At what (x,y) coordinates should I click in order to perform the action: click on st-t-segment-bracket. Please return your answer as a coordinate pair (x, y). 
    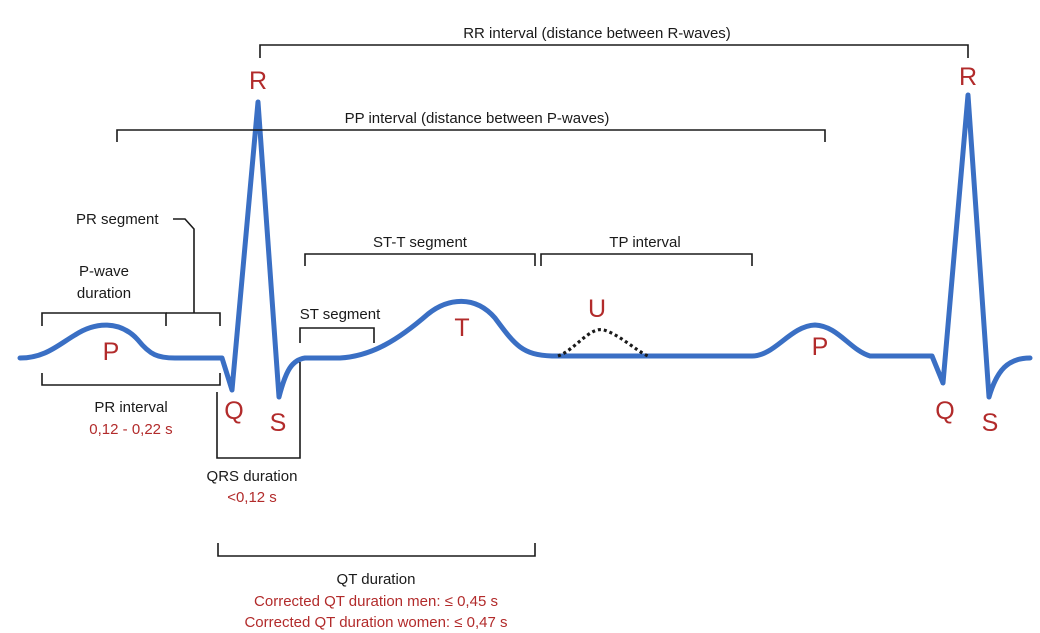
    Looking at the image, I should click on (420, 259).